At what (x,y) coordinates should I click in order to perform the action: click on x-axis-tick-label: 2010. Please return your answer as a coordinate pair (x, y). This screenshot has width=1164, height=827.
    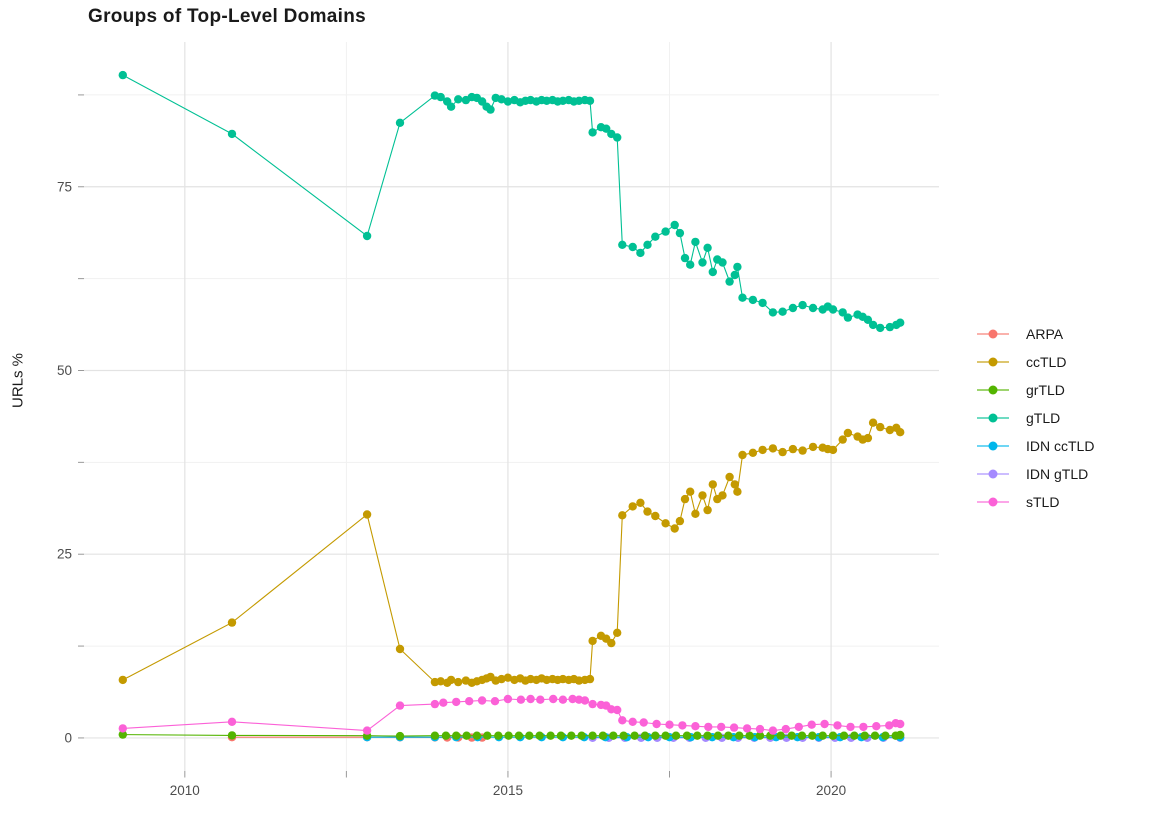
    Looking at the image, I should click on (185, 790).